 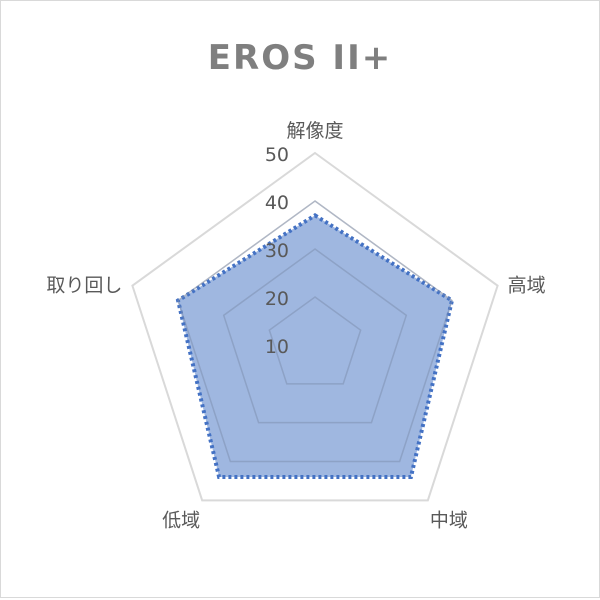 What do you see at coordinates (277, 299) in the screenshot?
I see `tick-label: 20` at bounding box center [277, 299].